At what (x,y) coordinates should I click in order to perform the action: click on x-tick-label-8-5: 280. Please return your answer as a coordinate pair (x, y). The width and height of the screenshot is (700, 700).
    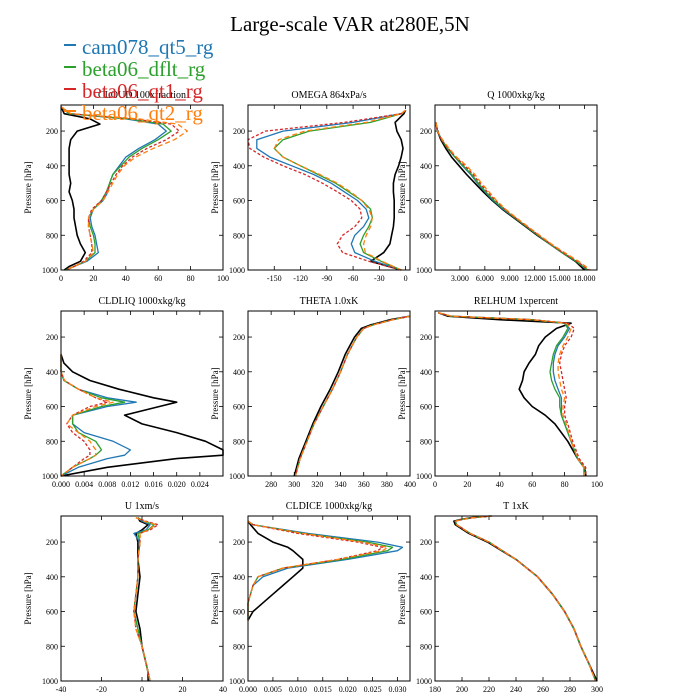
    Looking at the image, I should click on (570, 689).